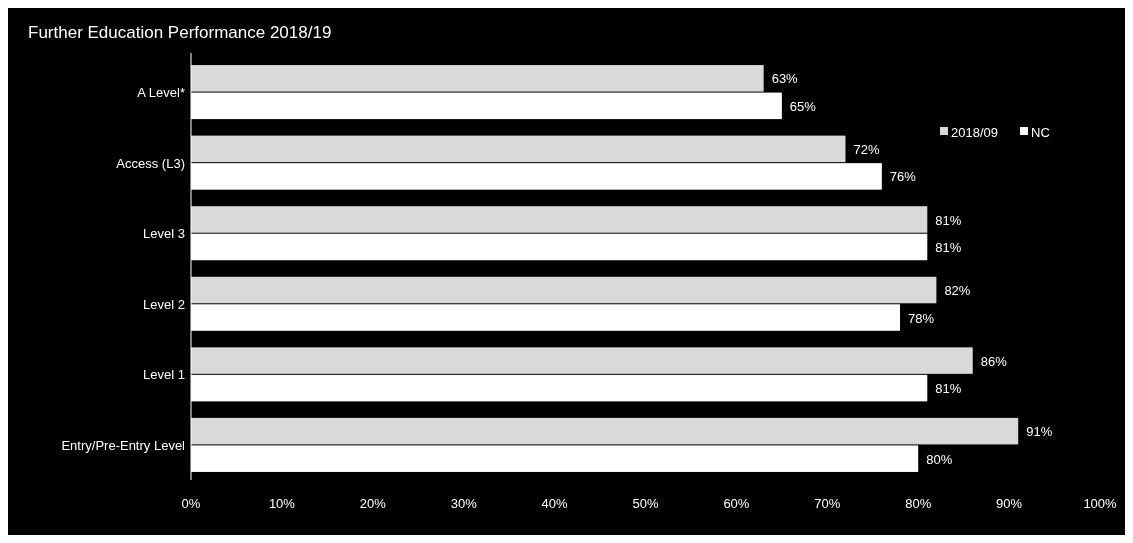  I want to click on text: 82%, so click(957, 291).